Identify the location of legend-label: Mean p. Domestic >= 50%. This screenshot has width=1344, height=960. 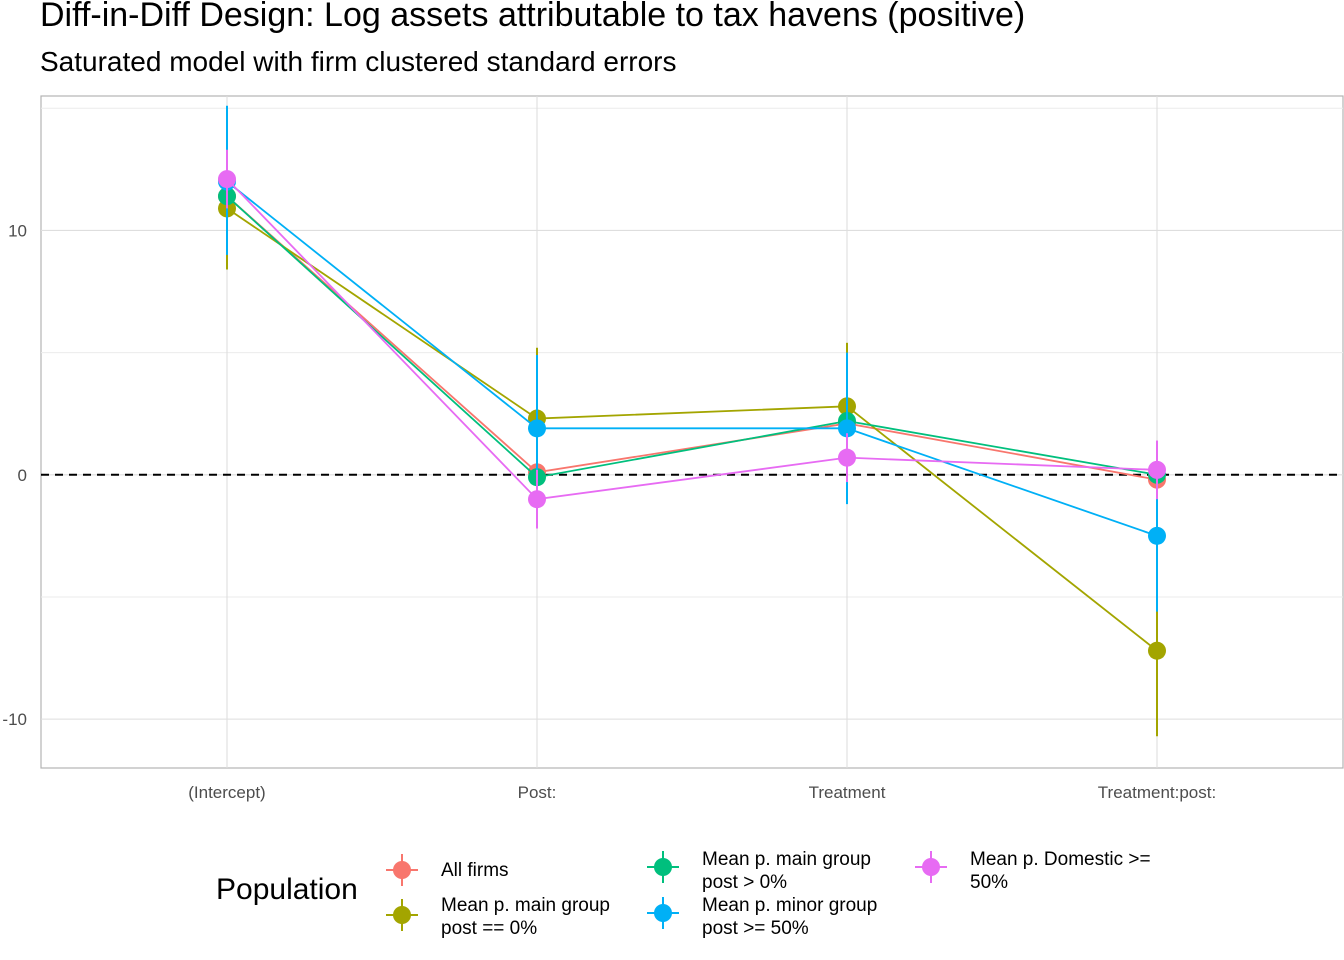
(1060, 871).